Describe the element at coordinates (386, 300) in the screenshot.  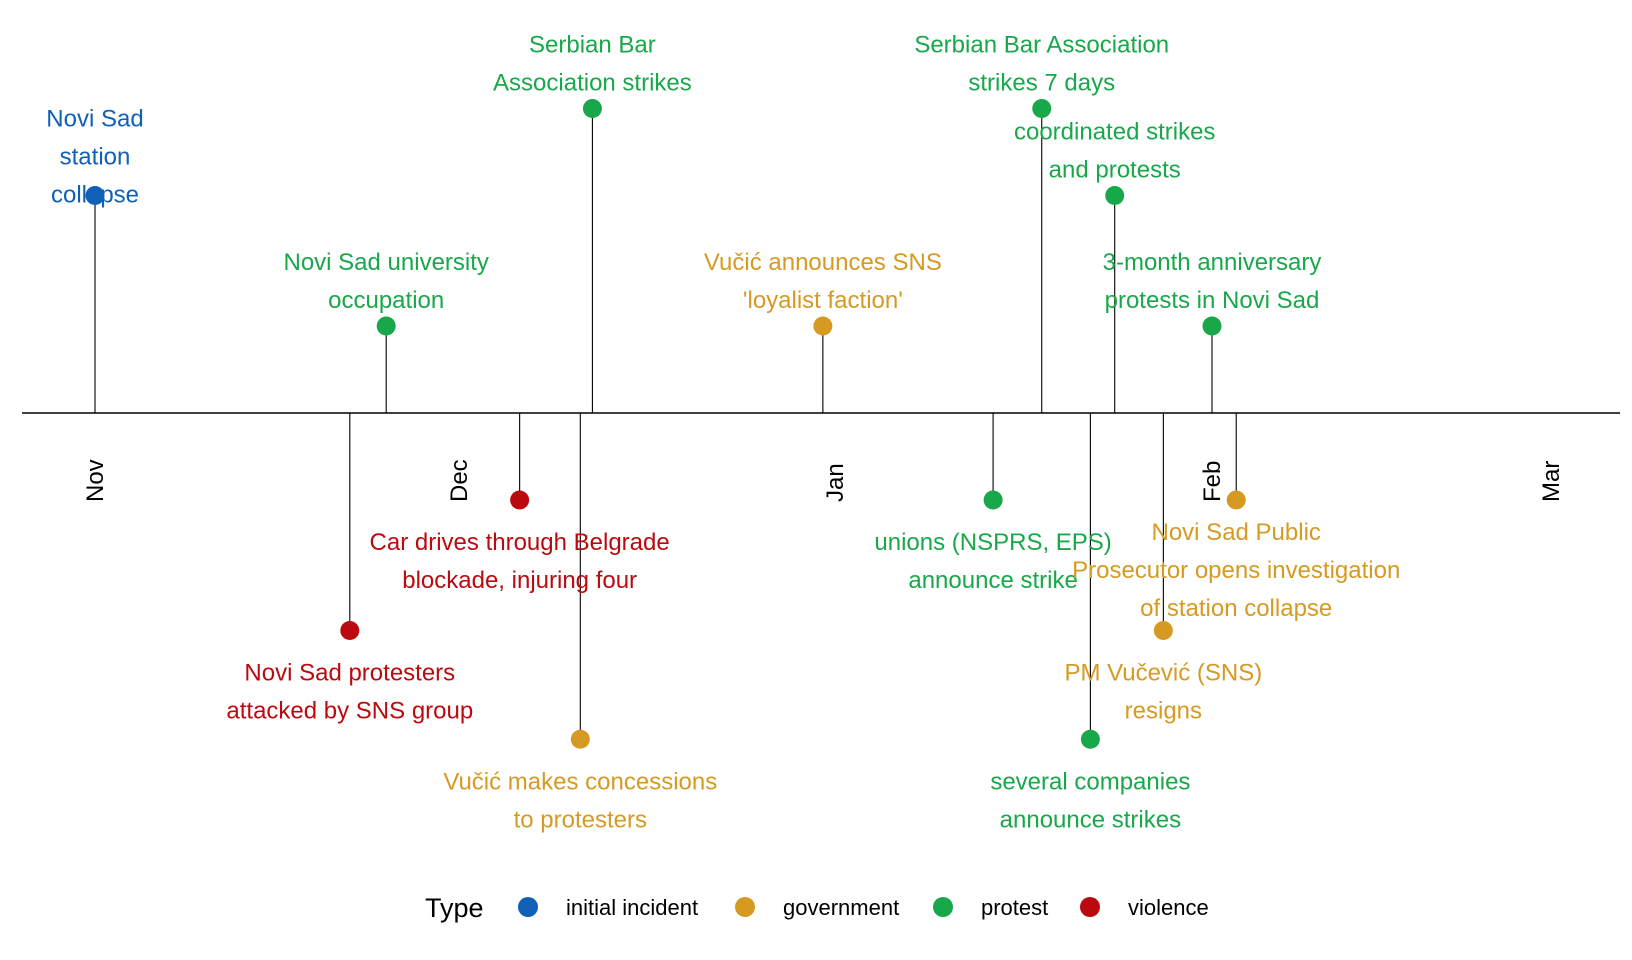
I see `event-label-line: occupation` at that location.